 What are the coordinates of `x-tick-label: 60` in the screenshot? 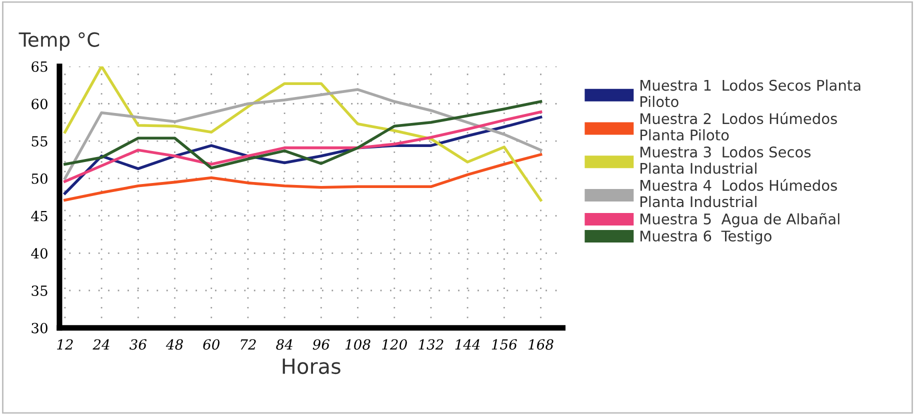 It's located at (211, 344).